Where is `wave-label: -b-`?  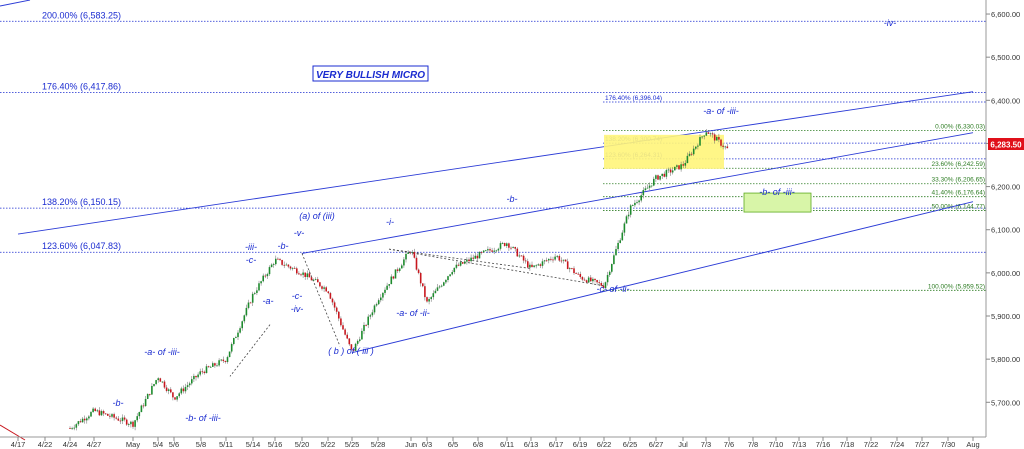
wave-label: -b- is located at coordinates (118, 403).